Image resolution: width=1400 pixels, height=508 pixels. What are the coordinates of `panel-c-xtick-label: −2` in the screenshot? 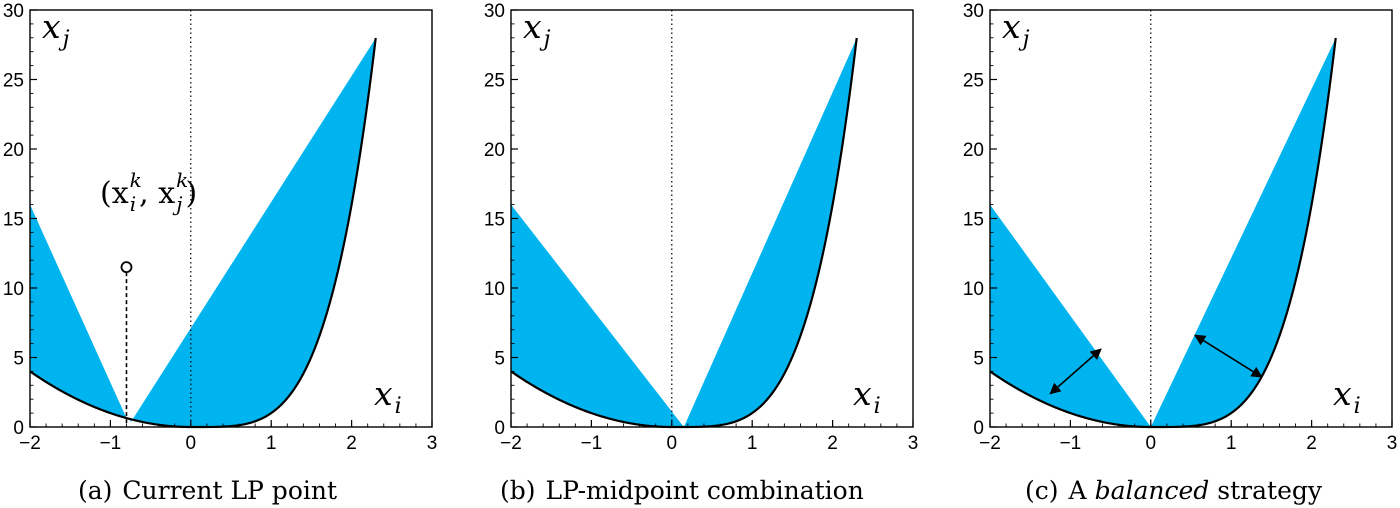 It's located at (990, 443).